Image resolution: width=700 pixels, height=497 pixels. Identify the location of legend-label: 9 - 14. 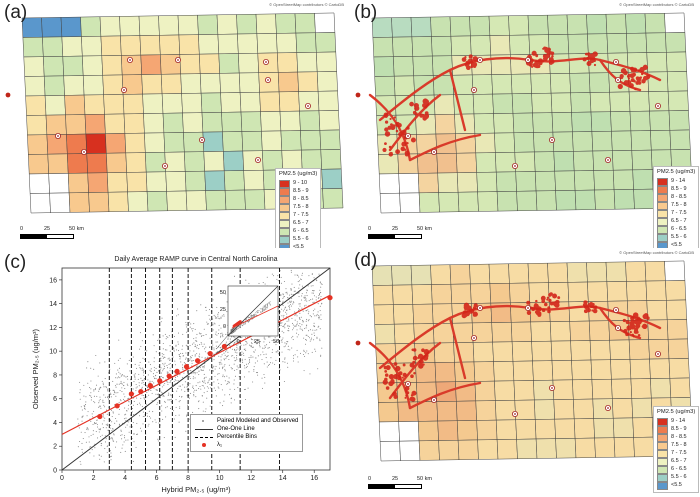
(678, 180).